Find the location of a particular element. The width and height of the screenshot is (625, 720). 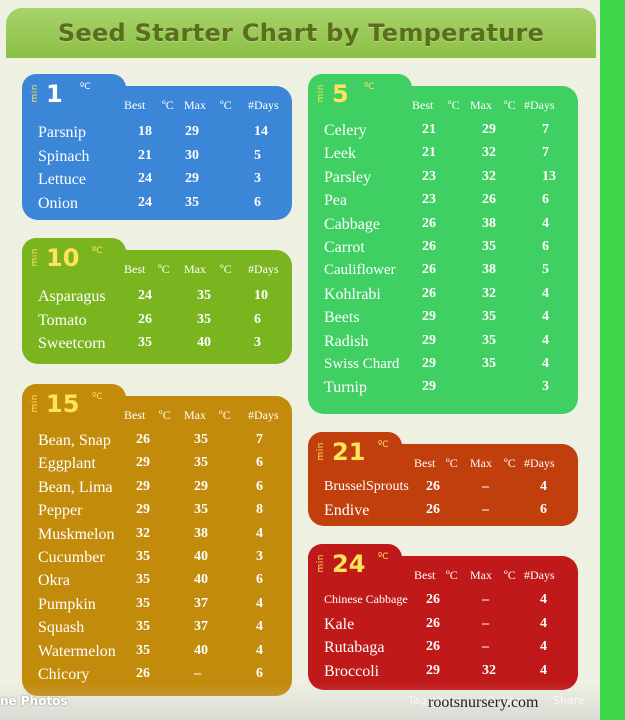

photos-link: ne Photos is located at coordinates (34, 701).